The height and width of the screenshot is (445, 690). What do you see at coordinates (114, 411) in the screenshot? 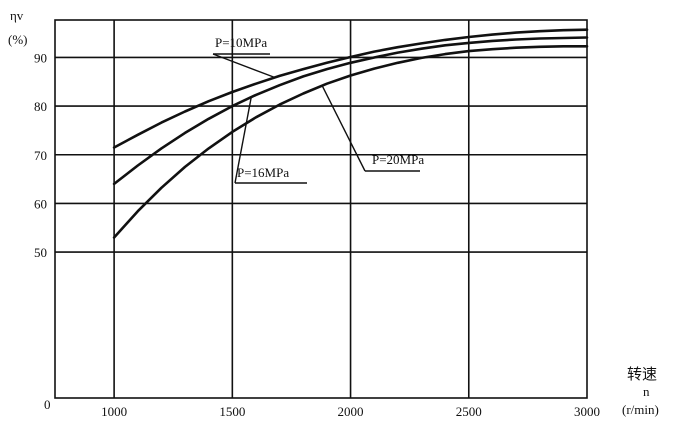
I see `x-tick-label: 1000` at bounding box center [114, 411].